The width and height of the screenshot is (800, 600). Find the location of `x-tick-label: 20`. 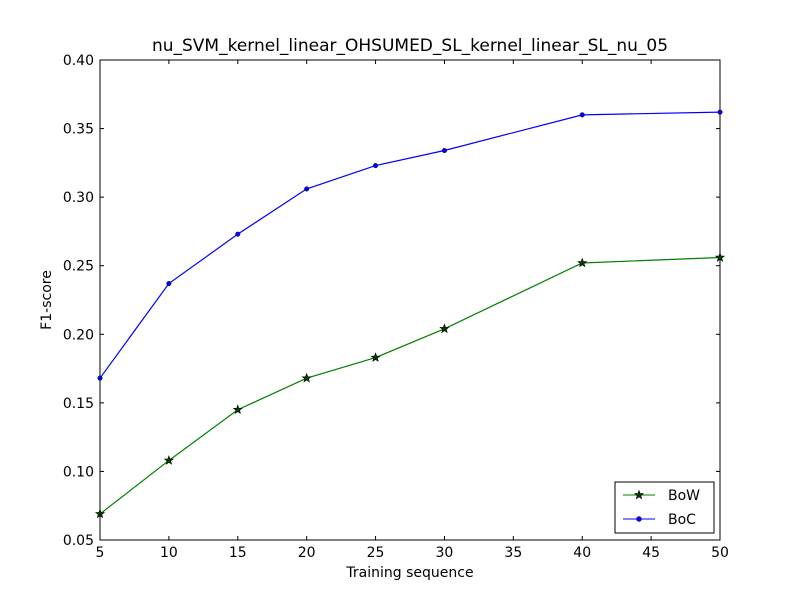

x-tick-label: 20 is located at coordinates (307, 553).